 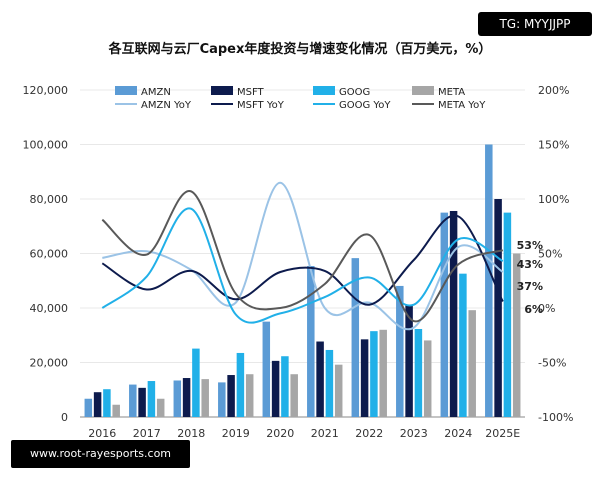 I want to click on watermark-url: www.root-rayesports.com, so click(x=100, y=454).